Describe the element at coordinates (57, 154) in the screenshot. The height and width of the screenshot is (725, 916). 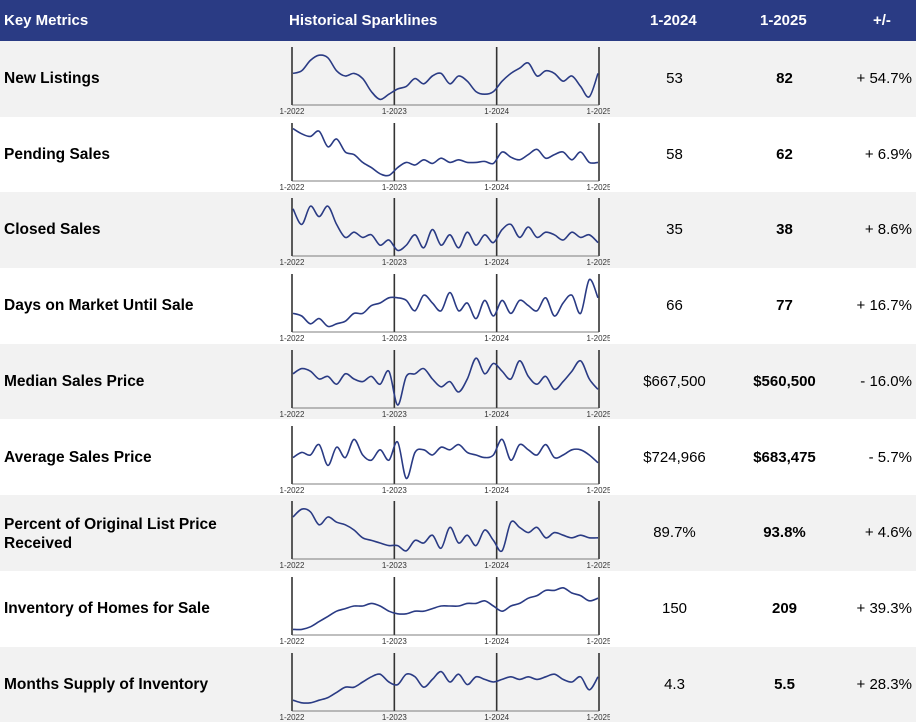
I see `metric-label: Pending Sales` at that location.